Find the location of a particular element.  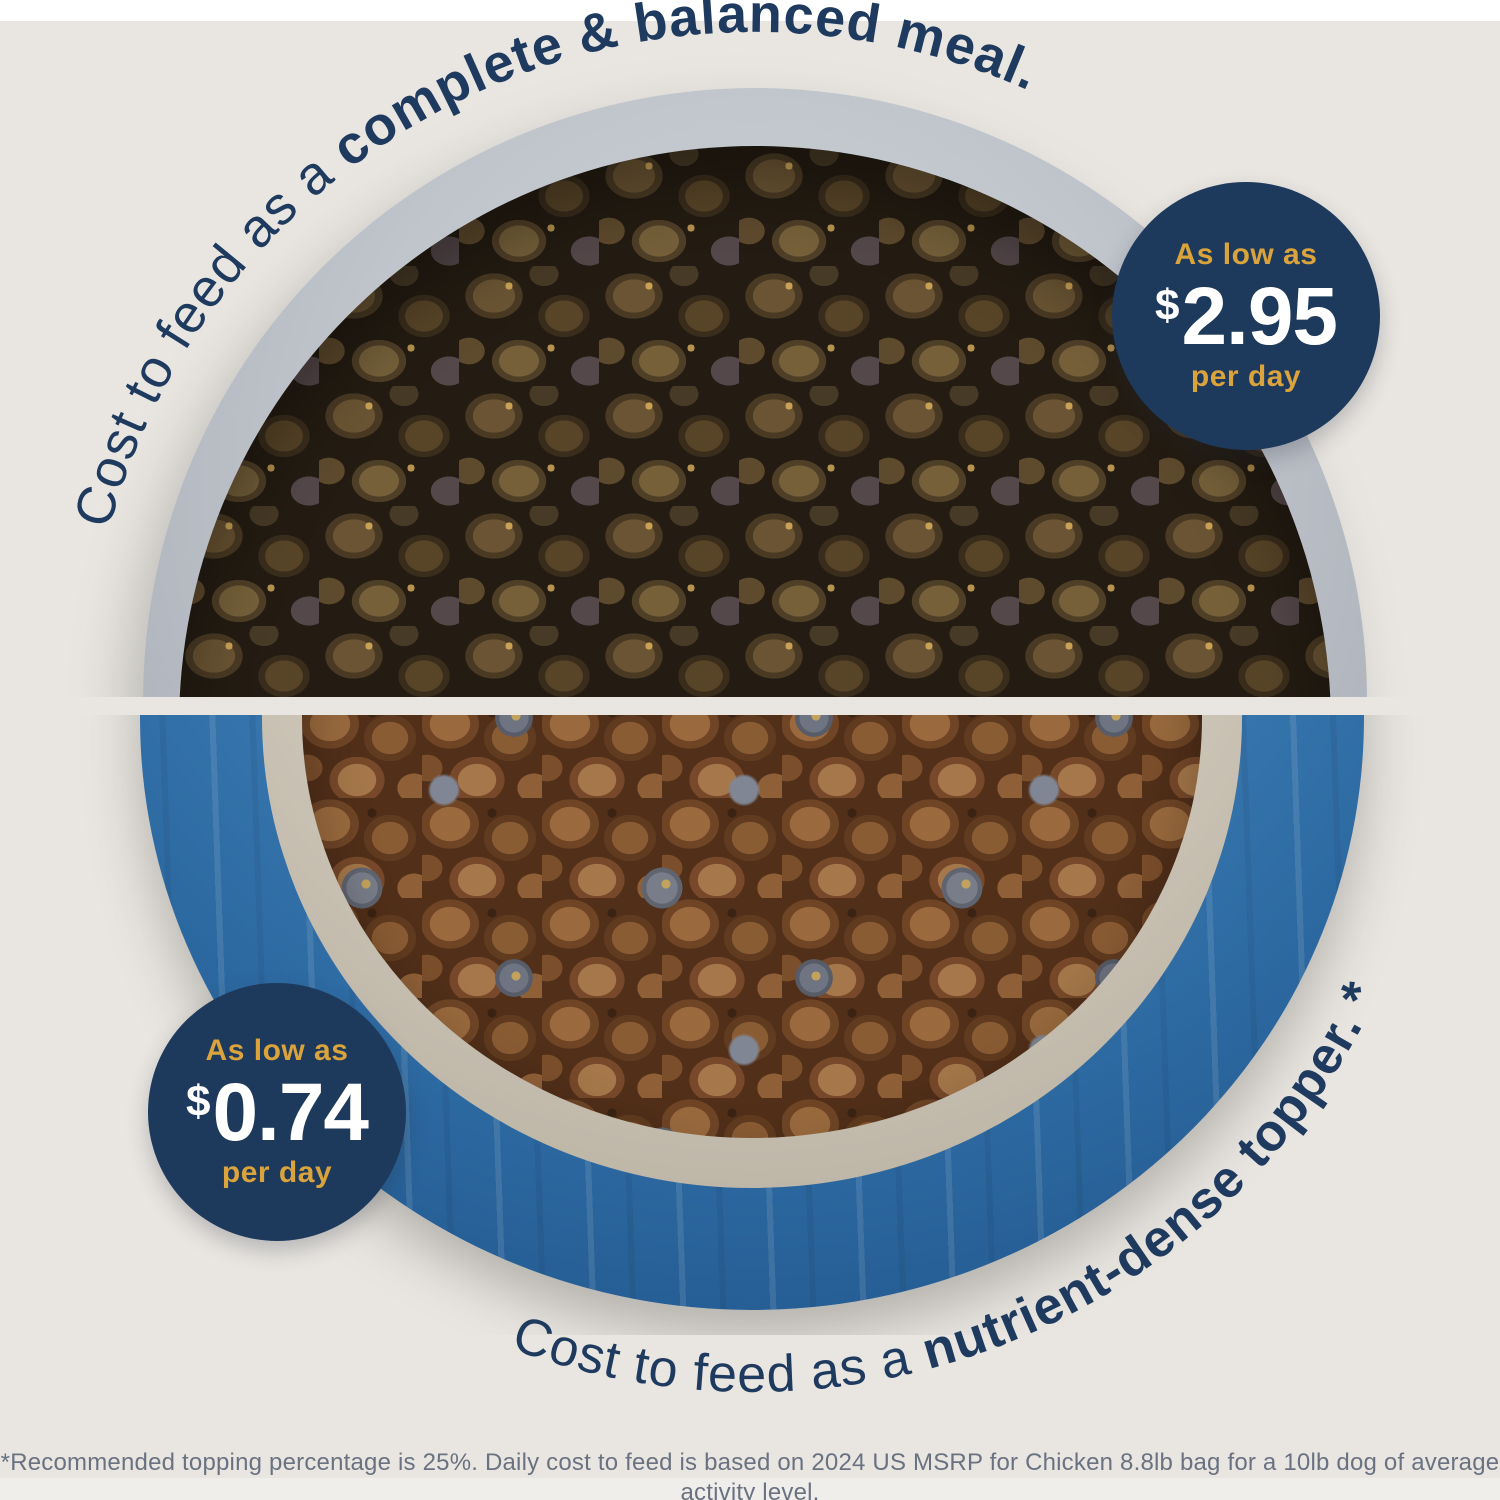

badge-price: $0.74 is located at coordinates (277, 1113).